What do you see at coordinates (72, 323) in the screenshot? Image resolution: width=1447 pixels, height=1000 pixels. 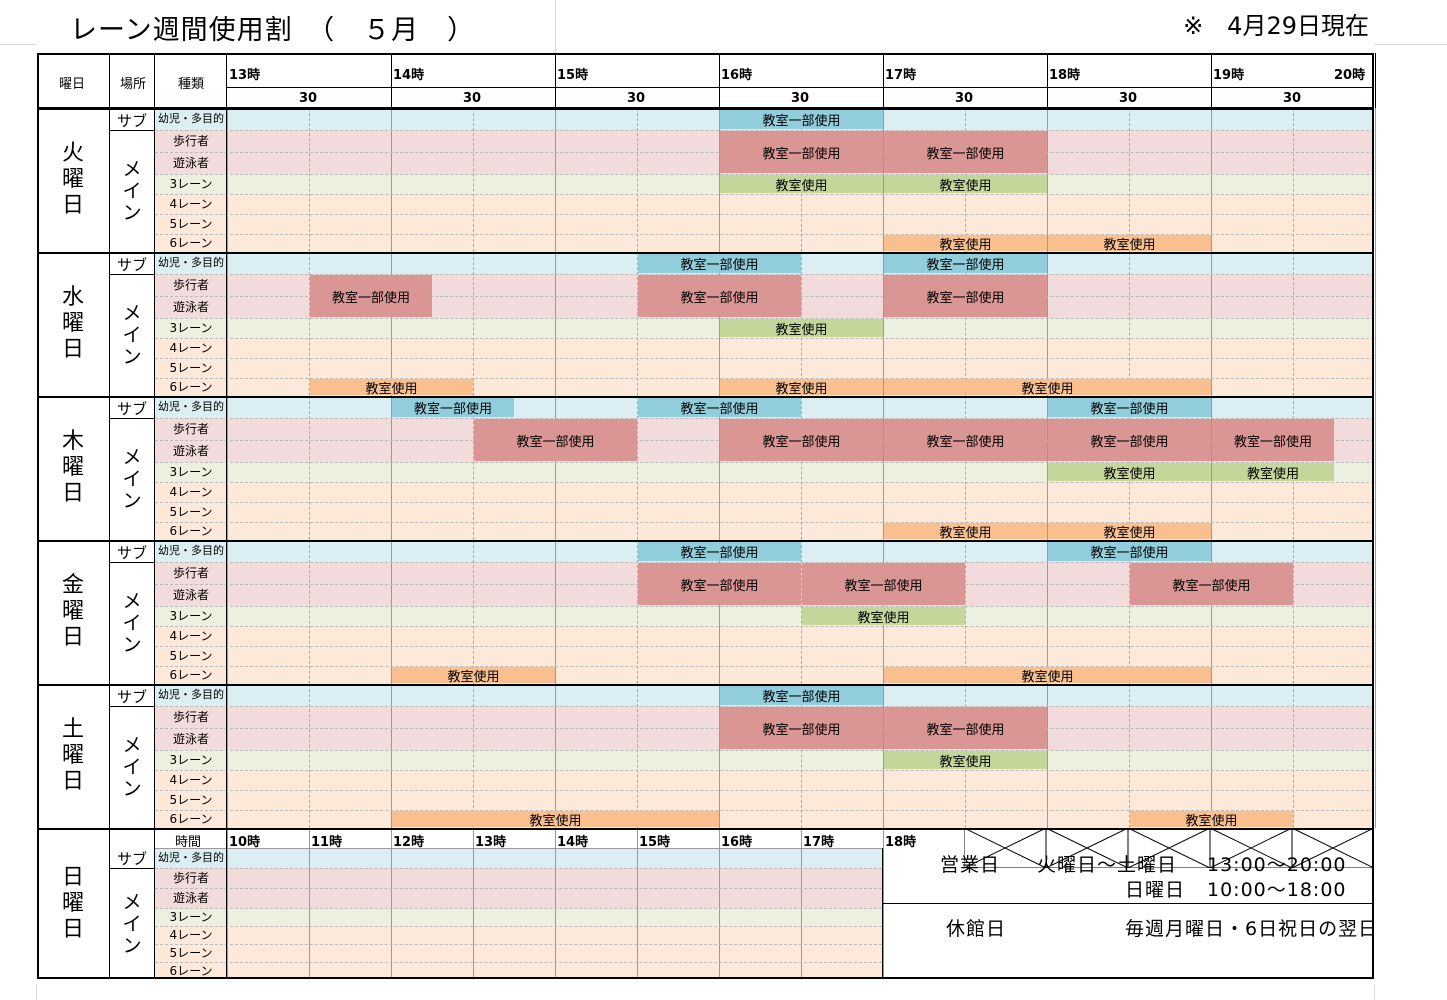 I see `day-label-1: 水曜日` at bounding box center [72, 323].